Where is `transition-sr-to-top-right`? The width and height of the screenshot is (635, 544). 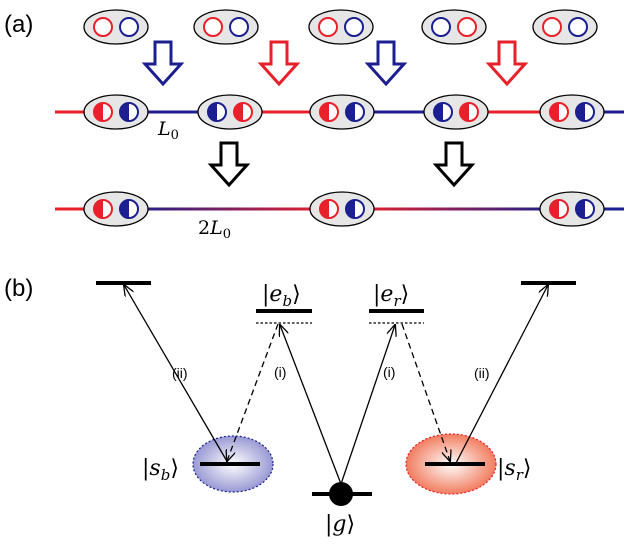 transition-sr-to-top-right is located at coordinates (501, 374).